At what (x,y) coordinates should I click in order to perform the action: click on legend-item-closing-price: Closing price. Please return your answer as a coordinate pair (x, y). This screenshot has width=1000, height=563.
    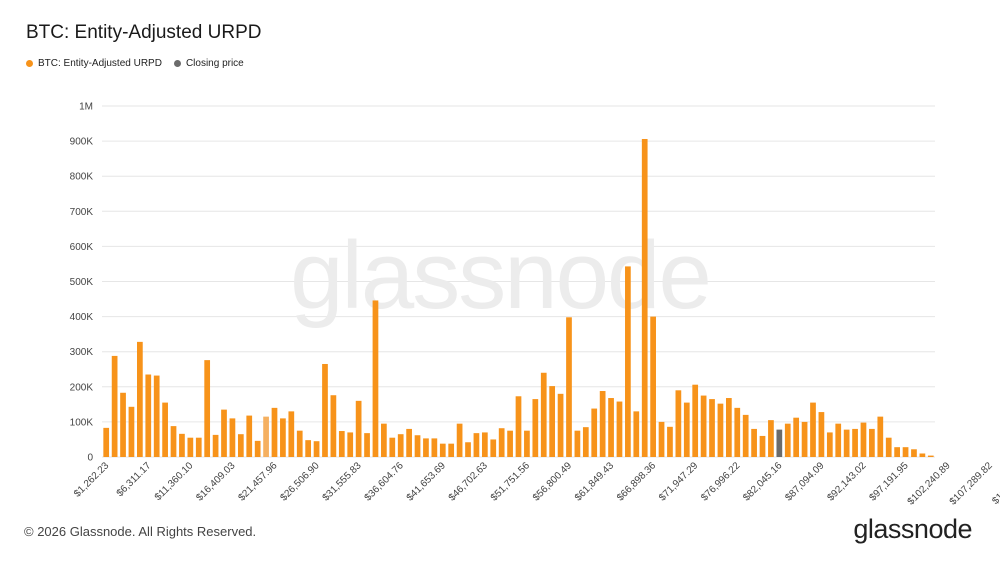
    Looking at the image, I should click on (208, 63).